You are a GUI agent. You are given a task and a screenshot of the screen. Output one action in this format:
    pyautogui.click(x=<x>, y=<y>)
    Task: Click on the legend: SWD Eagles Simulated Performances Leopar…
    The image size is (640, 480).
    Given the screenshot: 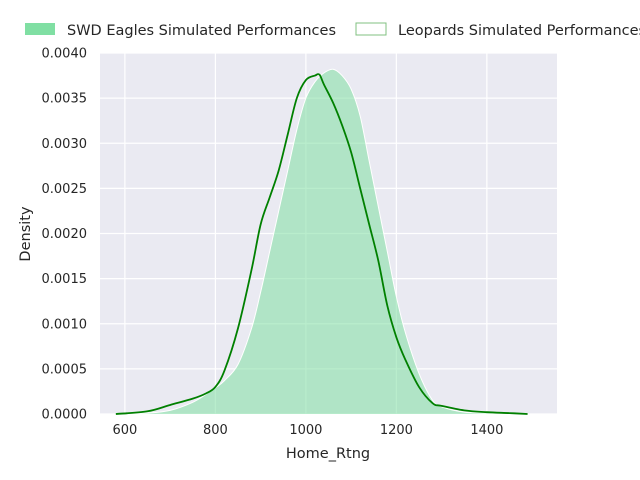 What is the action you would take?
    pyautogui.click(x=332, y=30)
    